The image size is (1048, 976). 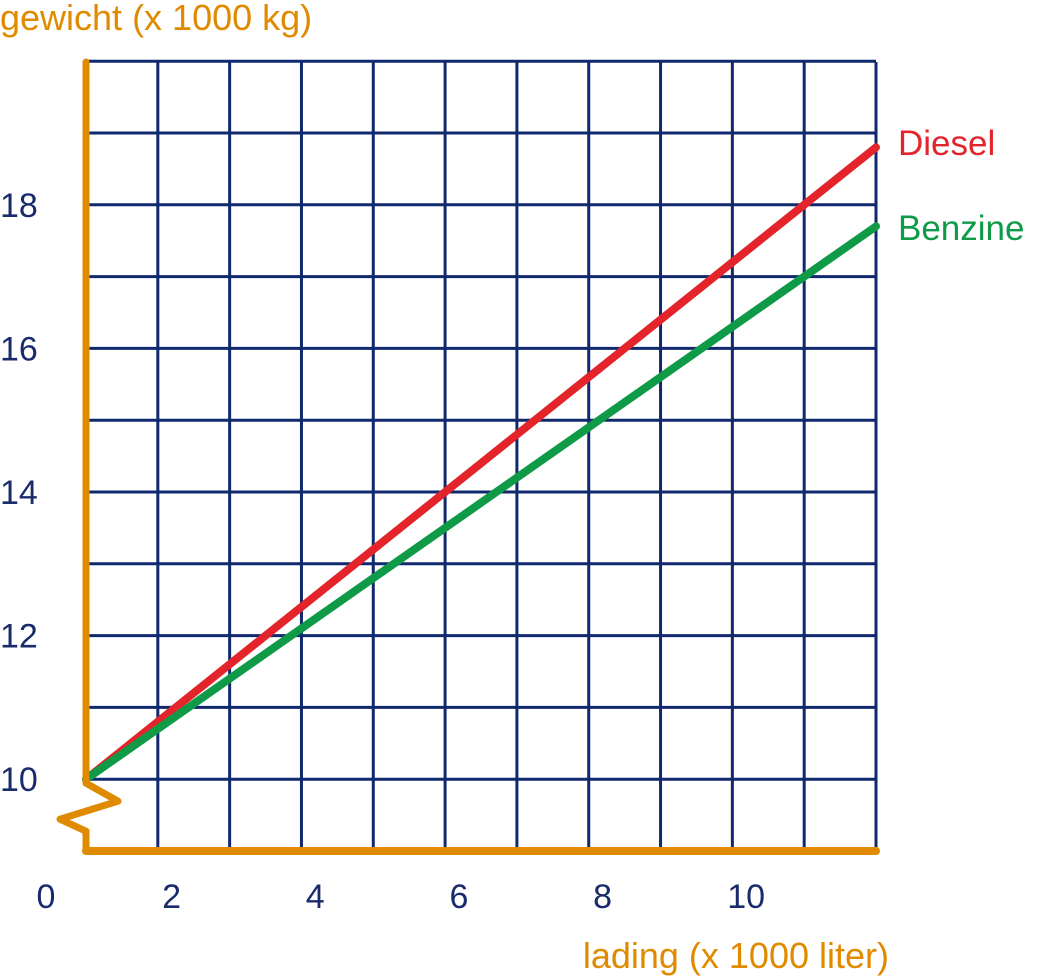 What do you see at coordinates (19, 637) in the screenshot?
I see `y-tick-label: 12` at bounding box center [19, 637].